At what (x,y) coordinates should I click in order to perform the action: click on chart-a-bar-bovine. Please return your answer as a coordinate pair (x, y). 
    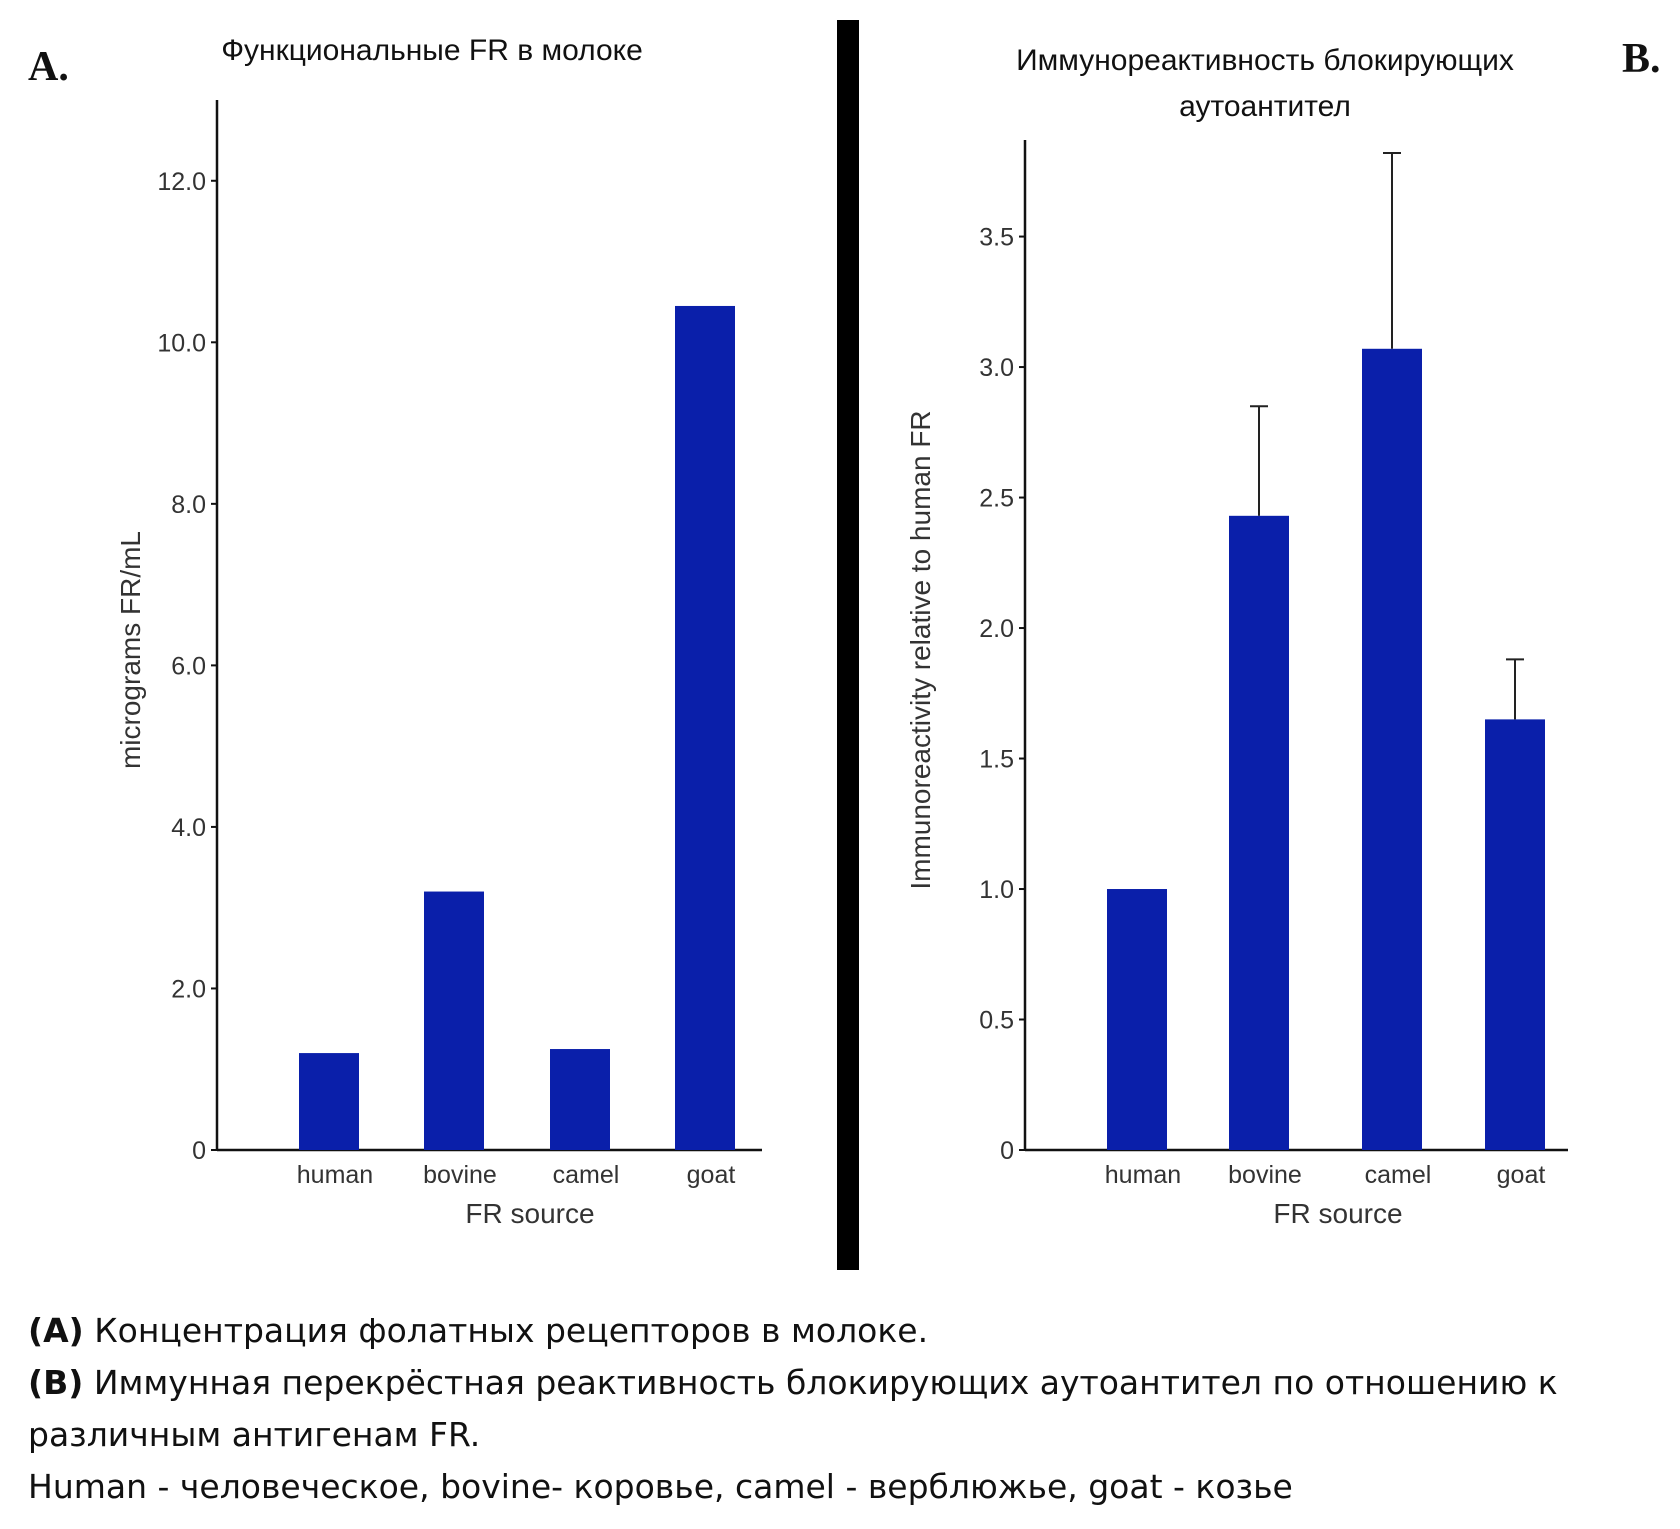
    Looking at the image, I should click on (454, 1020).